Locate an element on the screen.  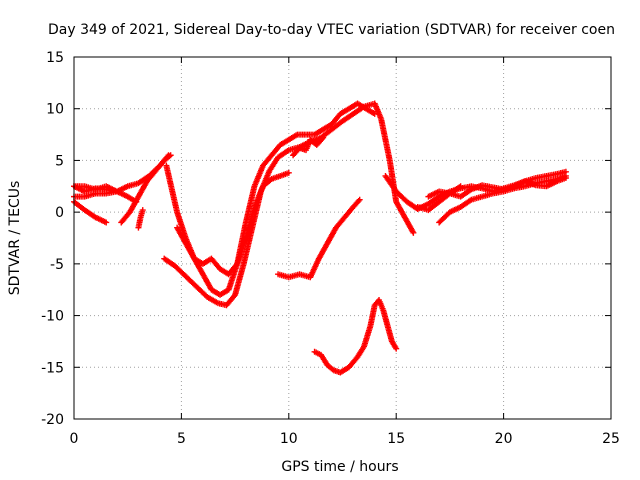
y-tick-label: 15 is located at coordinates (55, 58).